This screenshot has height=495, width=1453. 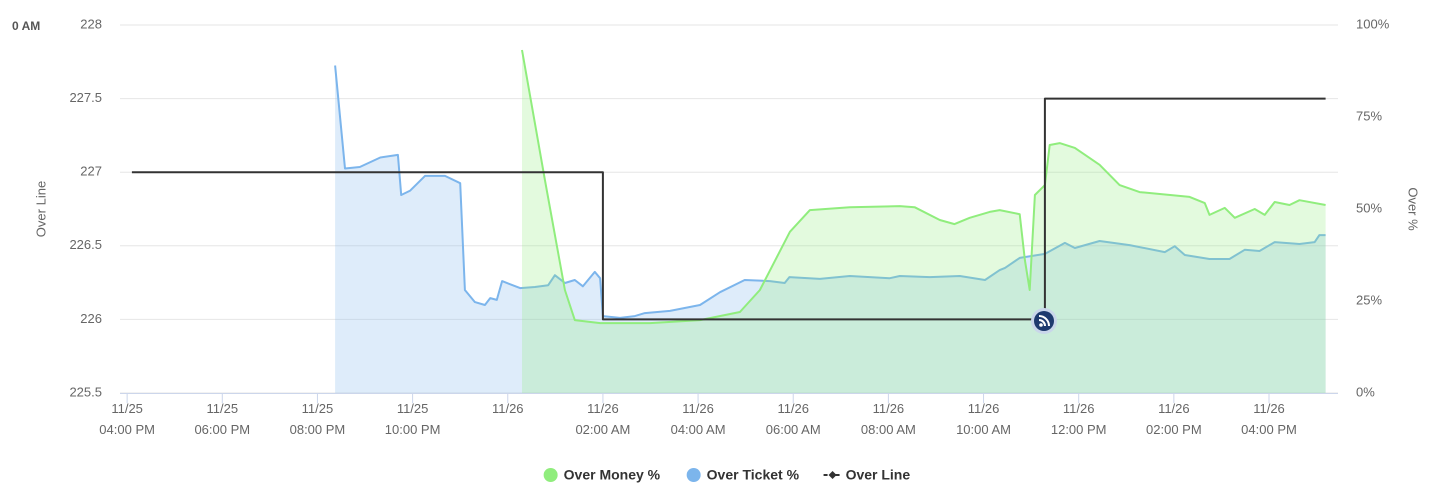 I want to click on icon-waves, so click(x=1044, y=321).